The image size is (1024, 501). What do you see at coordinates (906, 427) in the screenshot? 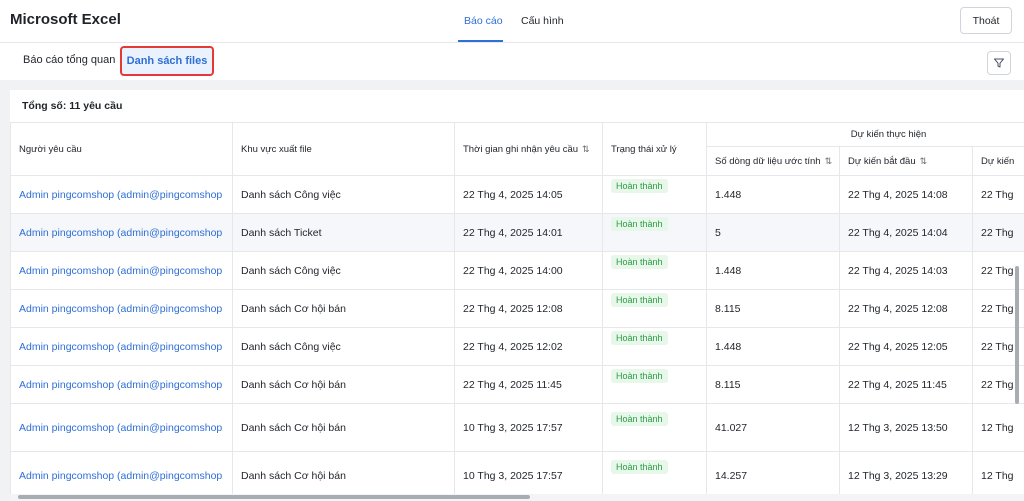
I see `planned-start-cell: 12 Thg 3, 2025 13:50` at bounding box center [906, 427].